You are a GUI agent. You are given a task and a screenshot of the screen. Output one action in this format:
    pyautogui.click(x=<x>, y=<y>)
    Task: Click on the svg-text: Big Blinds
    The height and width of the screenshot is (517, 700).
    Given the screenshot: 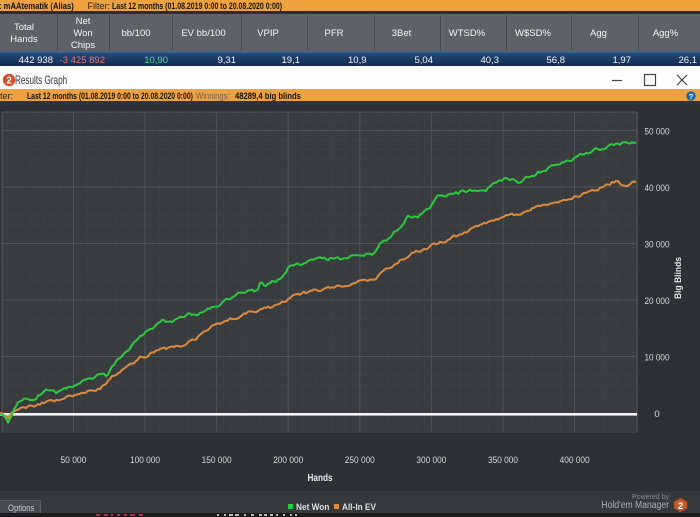 What is the action you would take?
    pyautogui.click(x=678, y=278)
    